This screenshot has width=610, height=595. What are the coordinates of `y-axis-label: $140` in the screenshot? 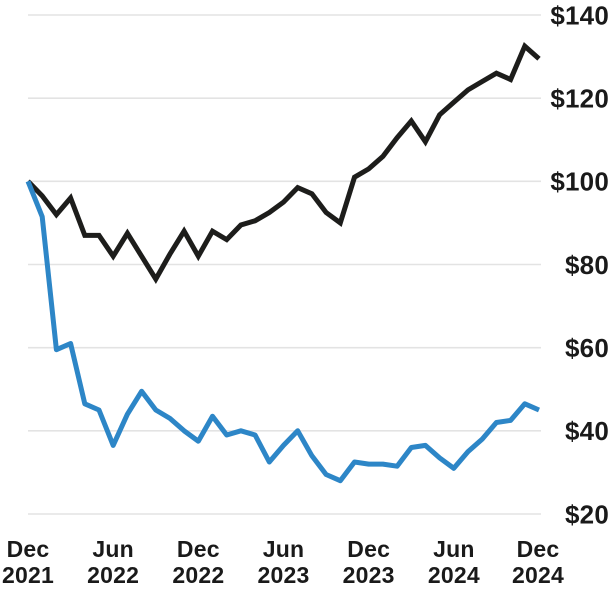 It's located at (579, 15).